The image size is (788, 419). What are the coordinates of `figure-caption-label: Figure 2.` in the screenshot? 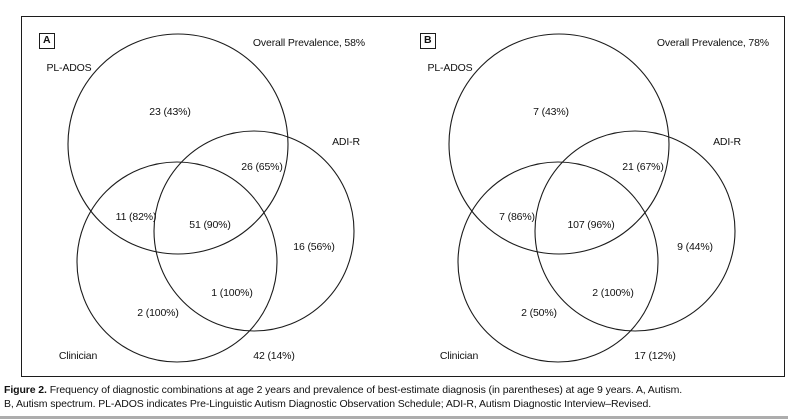 It's located at (25, 390).